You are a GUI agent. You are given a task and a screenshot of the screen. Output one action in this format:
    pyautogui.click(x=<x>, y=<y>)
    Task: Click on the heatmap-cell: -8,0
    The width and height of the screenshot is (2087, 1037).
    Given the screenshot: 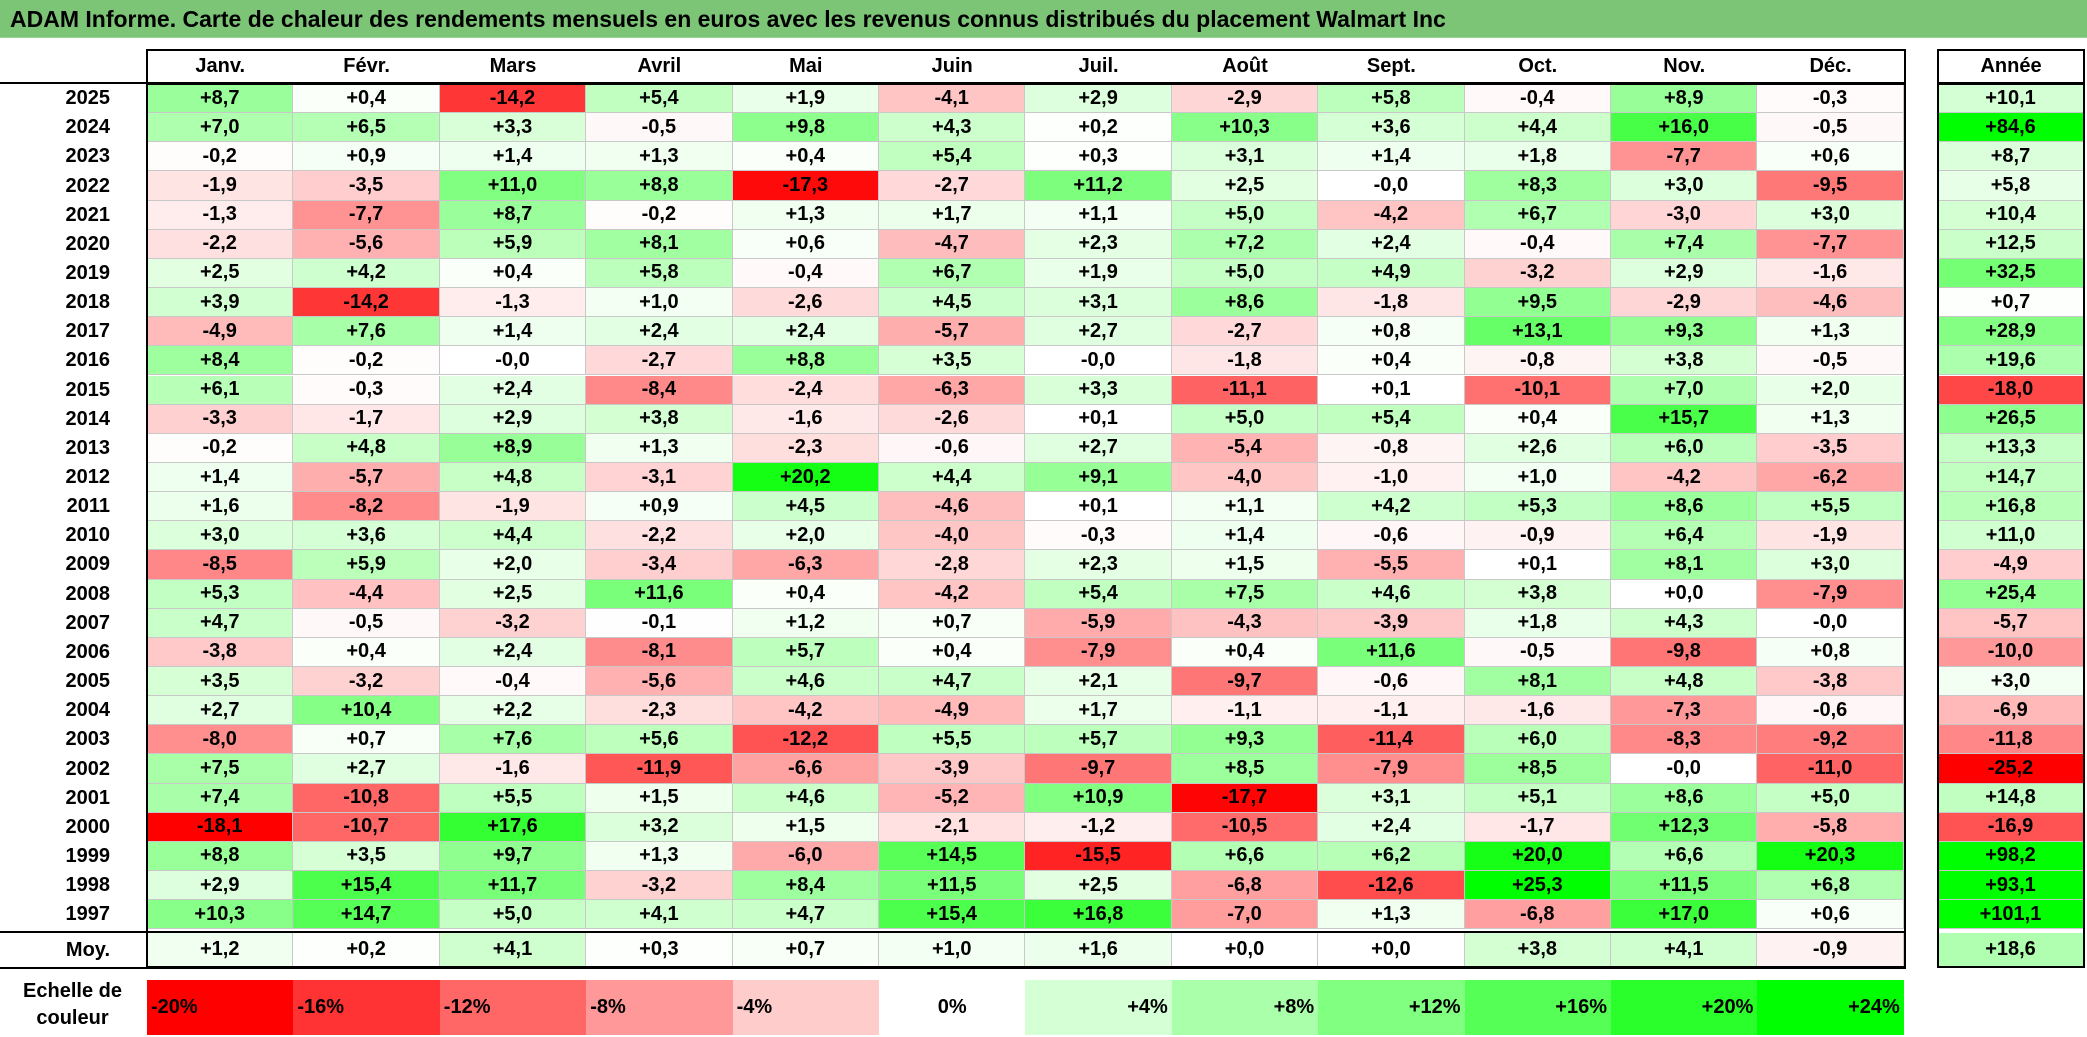 What is the action you would take?
    pyautogui.click(x=220, y=740)
    